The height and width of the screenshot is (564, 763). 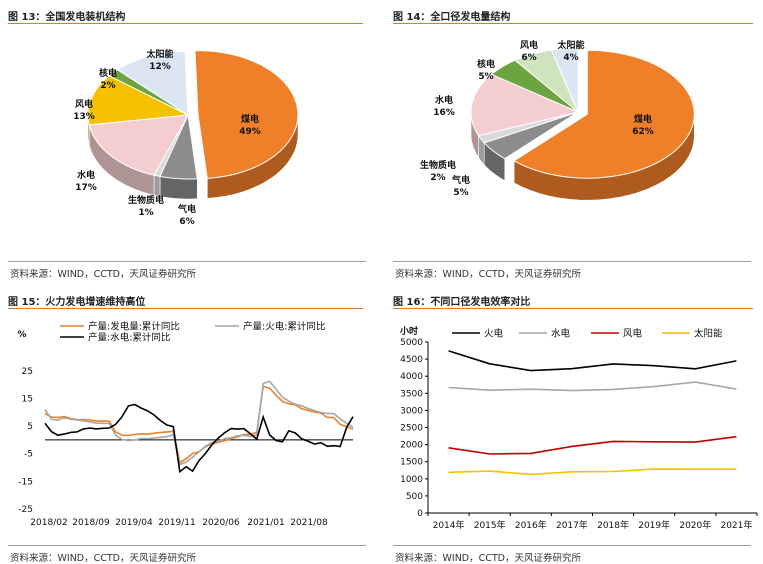 What do you see at coordinates (27, 372) in the screenshot?
I see `y-tick-label: 25` at bounding box center [27, 372].